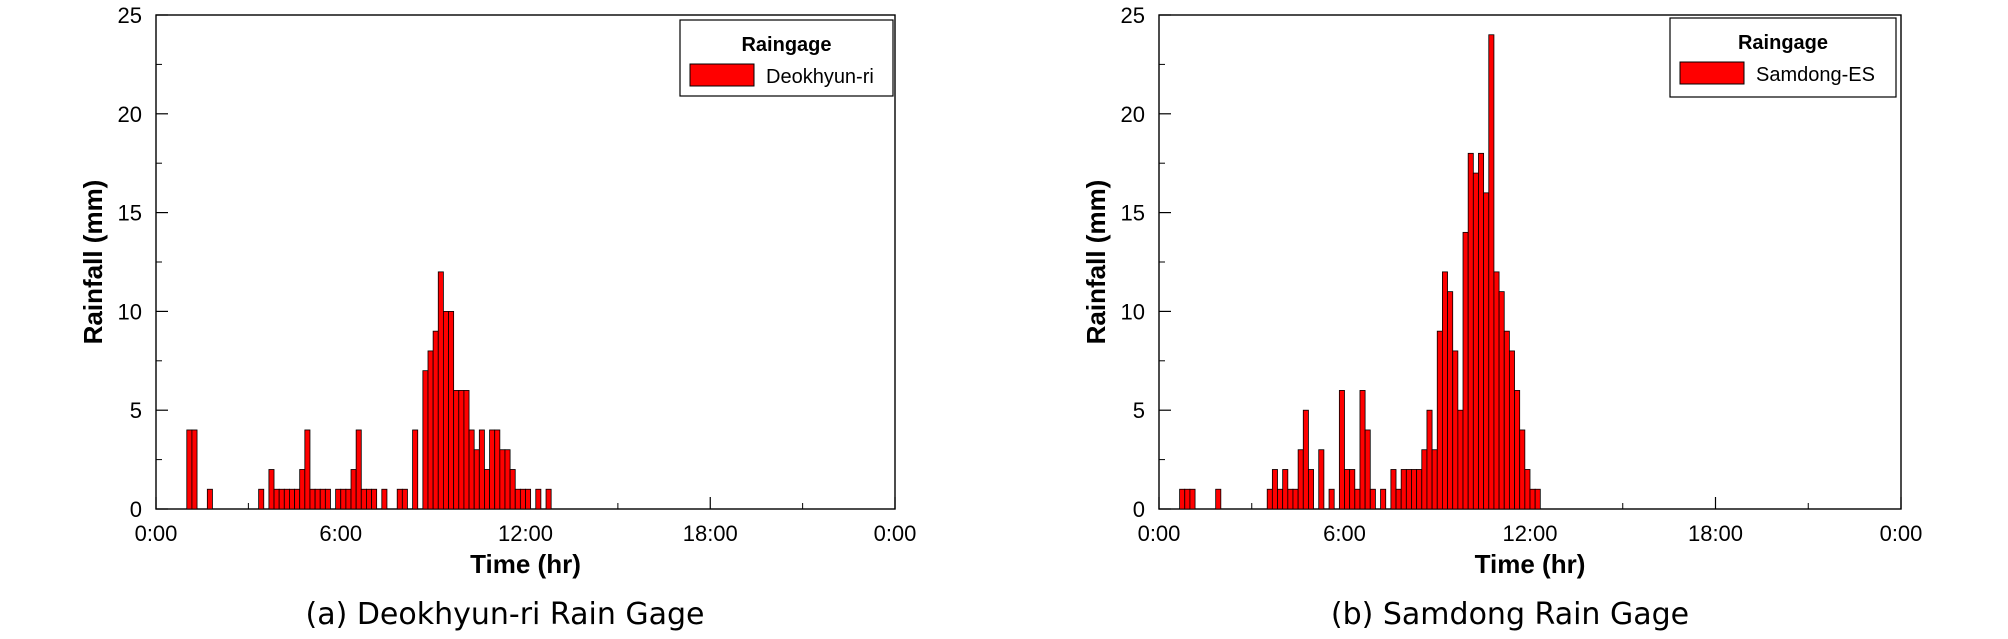 Image resolution: width=2008 pixels, height=639 pixels. Describe the element at coordinates (1510, 614) in the screenshot. I see `panel-caption: (b) Samdong Rain Gage` at that location.